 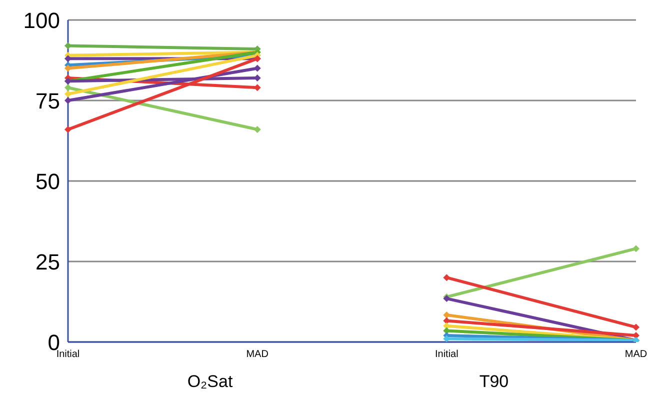 I want to click on y-tick-label: 50, so click(x=48, y=181).